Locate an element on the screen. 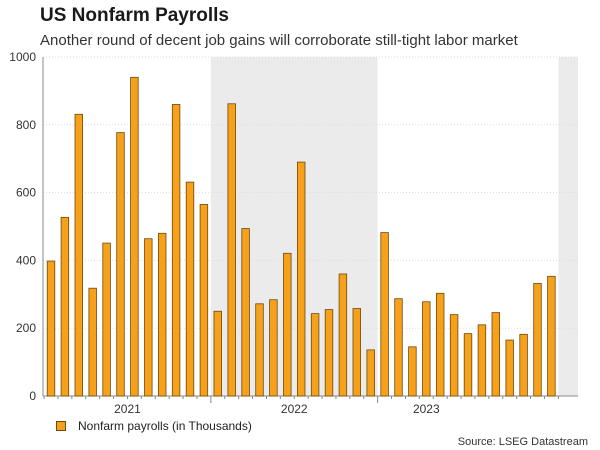 The height and width of the screenshot is (450, 600). source-note: Source: LSEG Datastream is located at coordinates (522, 442).